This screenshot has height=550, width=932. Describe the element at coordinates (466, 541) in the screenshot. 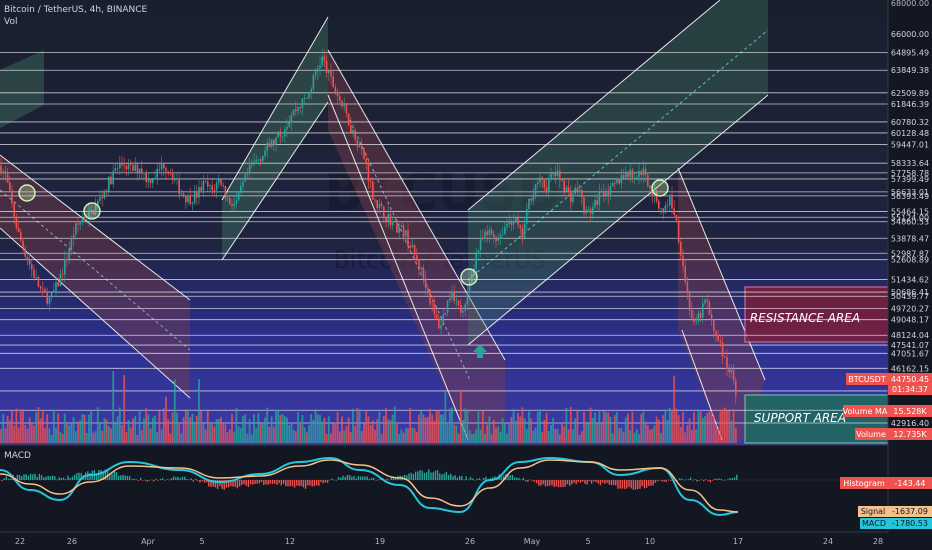

I see `time-axis` at that location.